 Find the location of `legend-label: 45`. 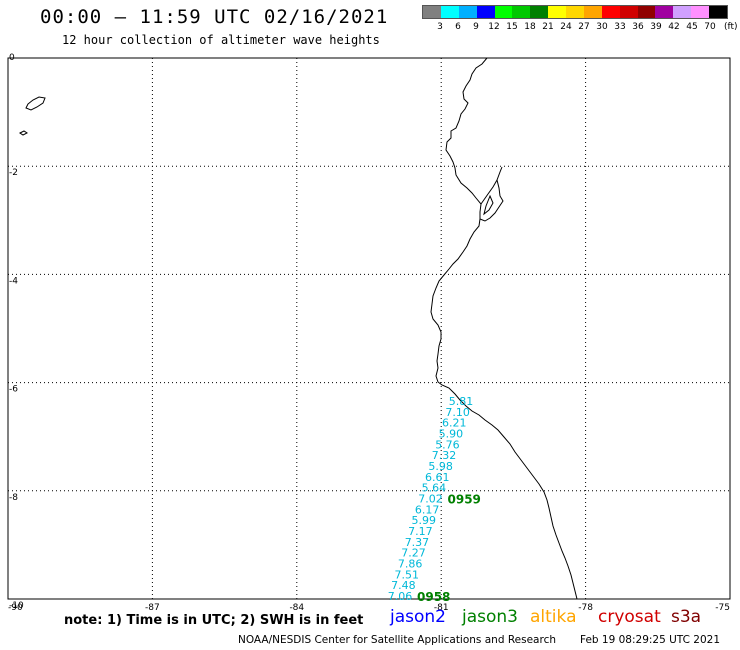

legend-label: 45 is located at coordinates (692, 27).